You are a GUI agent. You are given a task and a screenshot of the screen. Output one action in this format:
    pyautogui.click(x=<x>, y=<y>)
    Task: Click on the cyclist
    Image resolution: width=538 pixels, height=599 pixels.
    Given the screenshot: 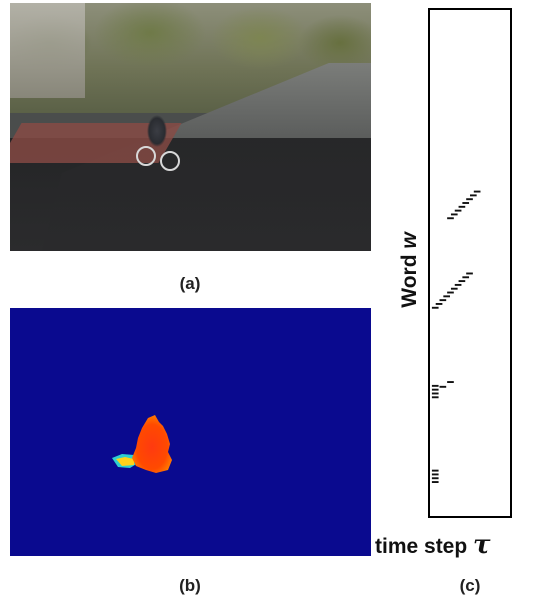 What is the action you would take?
    pyautogui.click(x=157, y=132)
    